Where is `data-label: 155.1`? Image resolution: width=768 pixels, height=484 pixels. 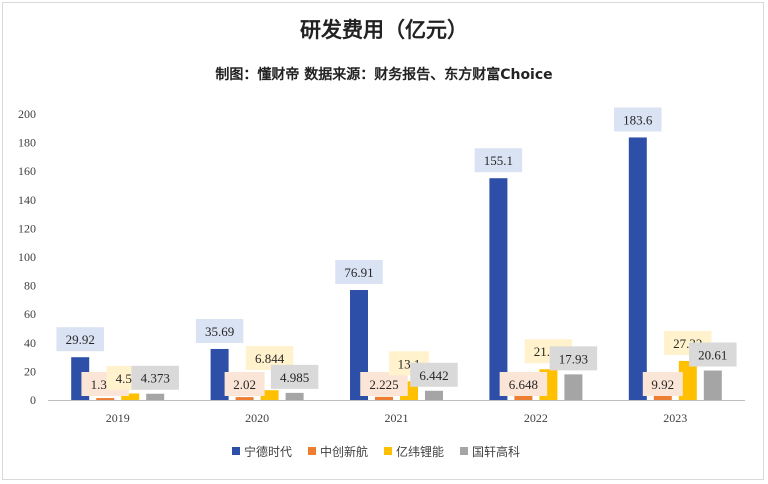 data-label: 155.1 is located at coordinates (498, 160).